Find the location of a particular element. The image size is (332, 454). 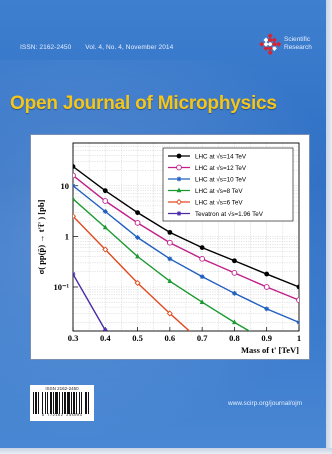

x-axis-label: Mass of t' [TeV] is located at coordinates (270, 350).